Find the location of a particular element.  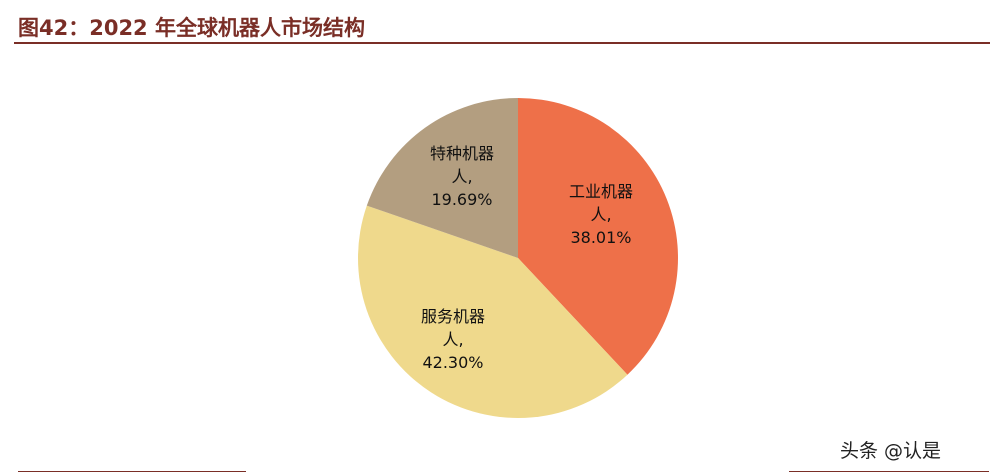

slice-label-line: 工业机器 is located at coordinates (601, 191).